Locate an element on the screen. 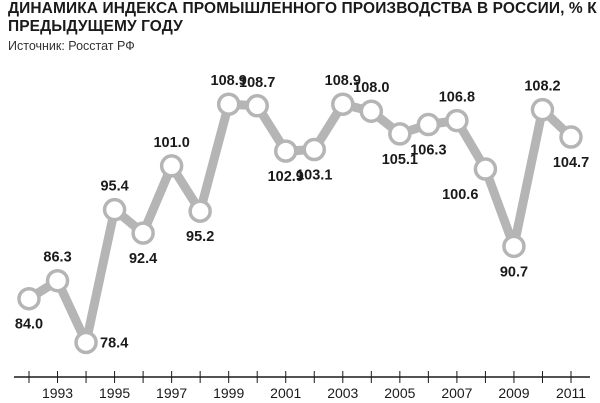 Image resolution: width=600 pixels, height=403 pixels. data-label: 95.2 is located at coordinates (200, 237).